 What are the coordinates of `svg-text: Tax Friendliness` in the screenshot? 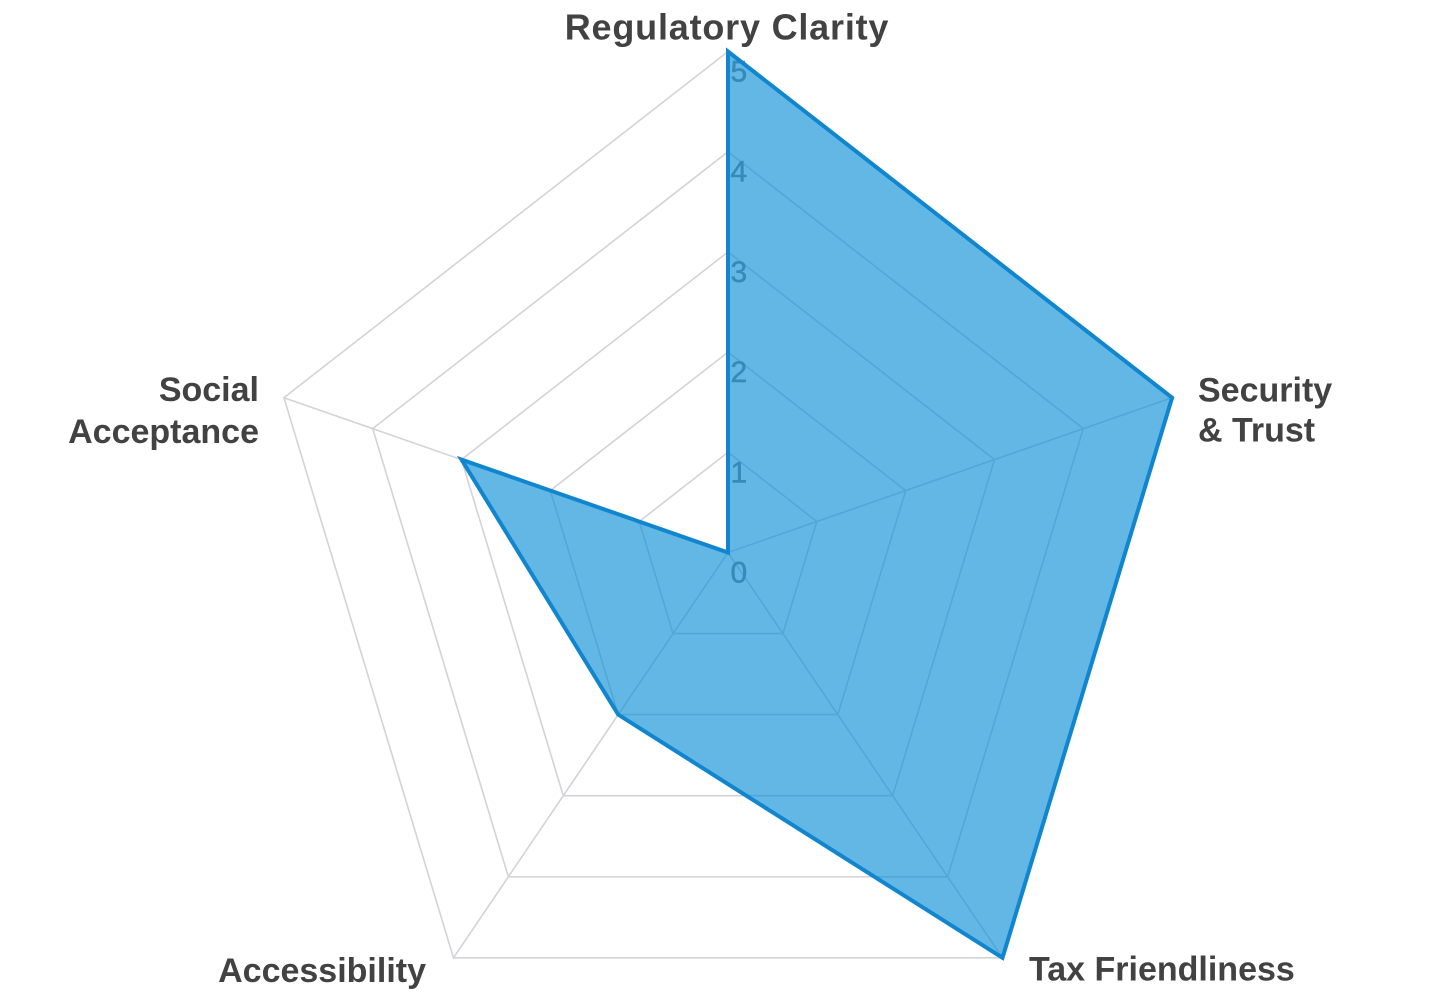 It's located at (1162, 970).